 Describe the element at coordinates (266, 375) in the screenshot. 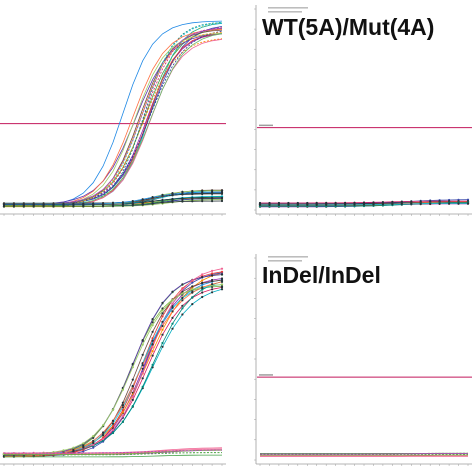

I see `threshold-label` at that location.